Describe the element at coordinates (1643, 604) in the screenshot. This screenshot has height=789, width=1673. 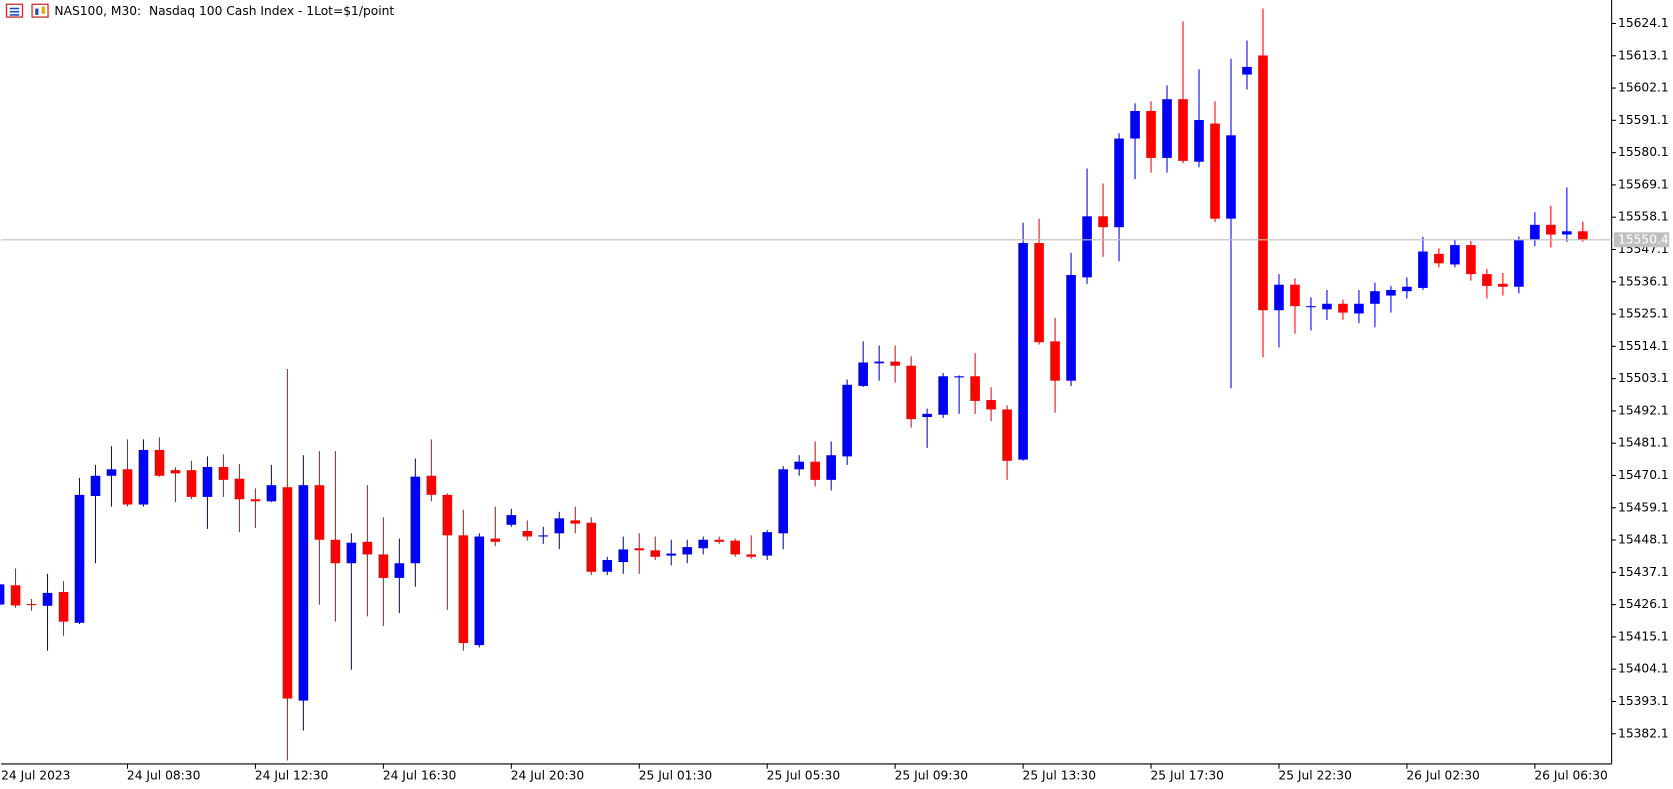
I see `y-tick-label: 15426.1` at that location.